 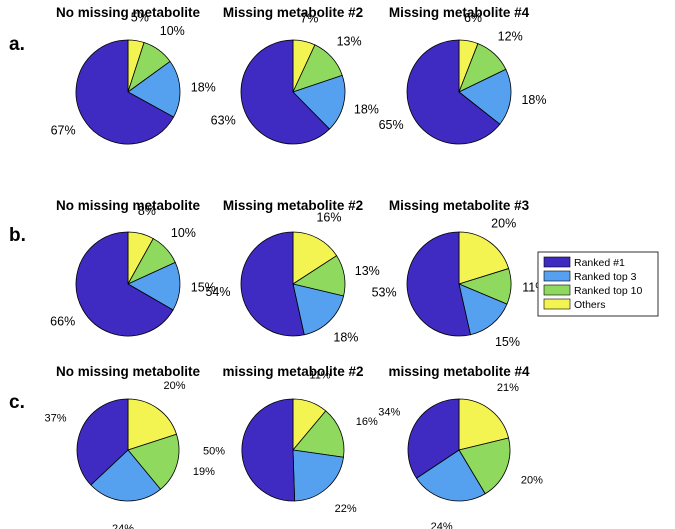 What do you see at coordinates (459, 12) in the screenshot?
I see `pie-3-title: Missing metabolite #4` at bounding box center [459, 12].